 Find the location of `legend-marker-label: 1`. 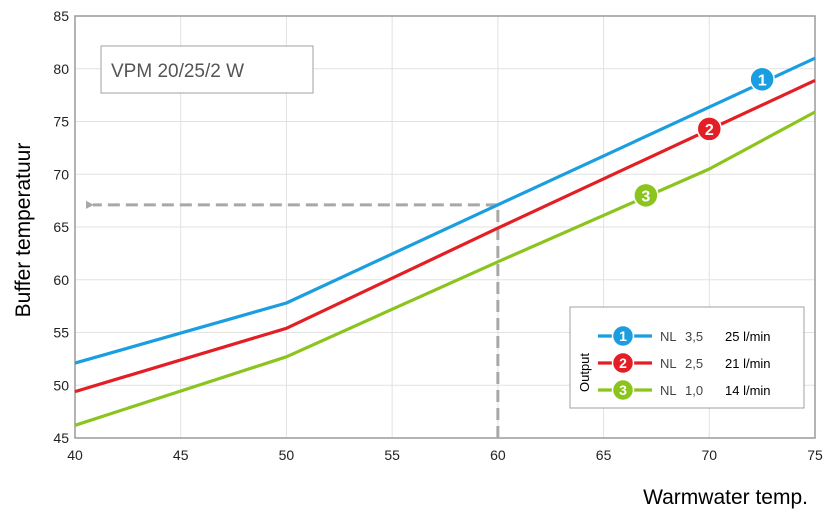

legend-marker-label: 1 is located at coordinates (623, 336).